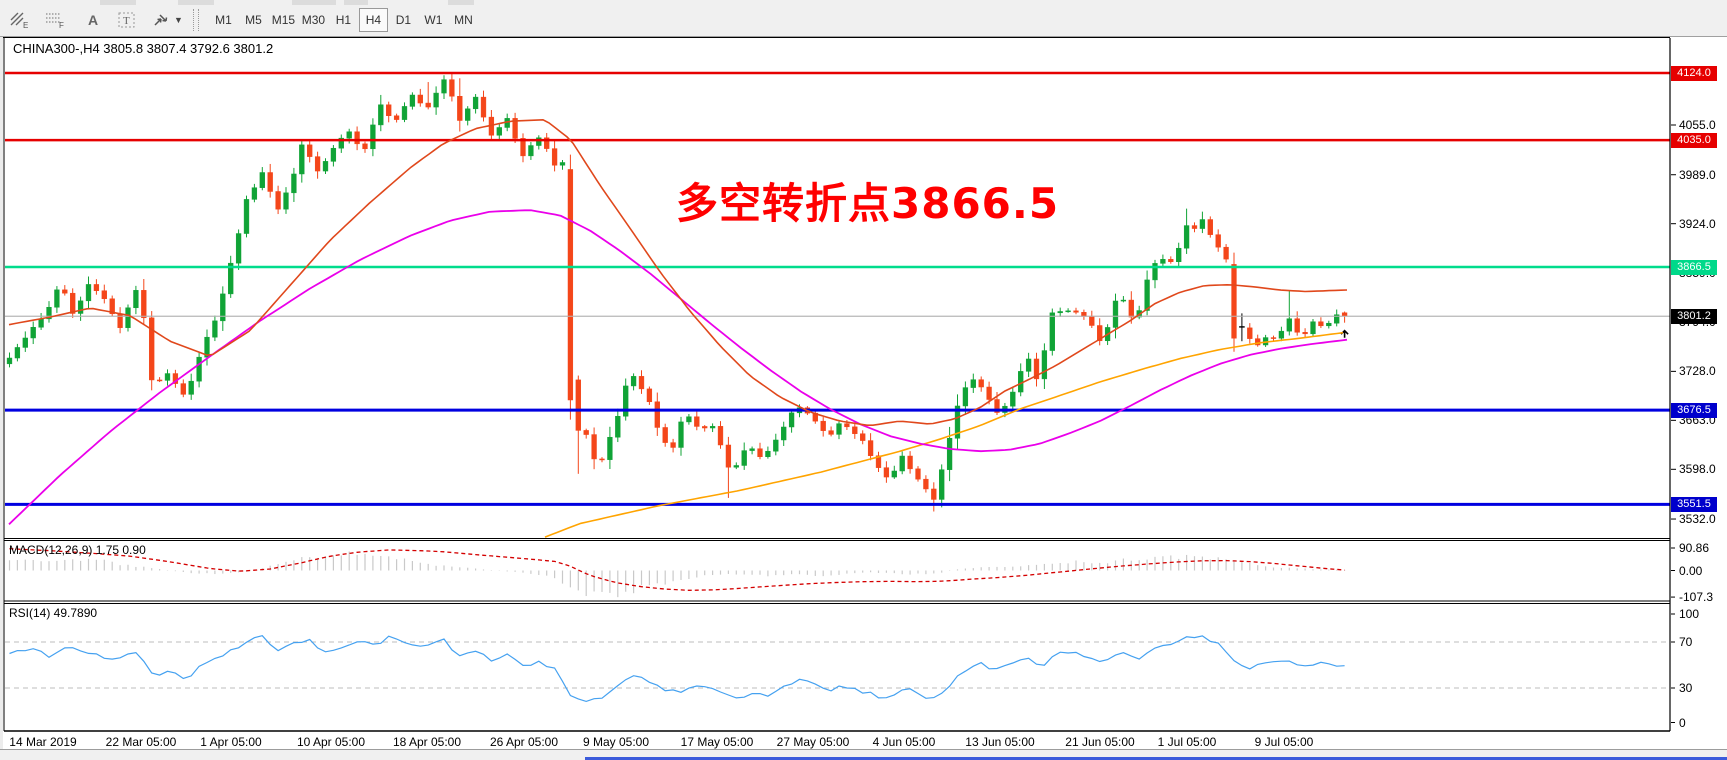  What do you see at coordinates (1000, 742) in the screenshot?
I see `date-tick-label: 13 Jun 05:00` at bounding box center [1000, 742].